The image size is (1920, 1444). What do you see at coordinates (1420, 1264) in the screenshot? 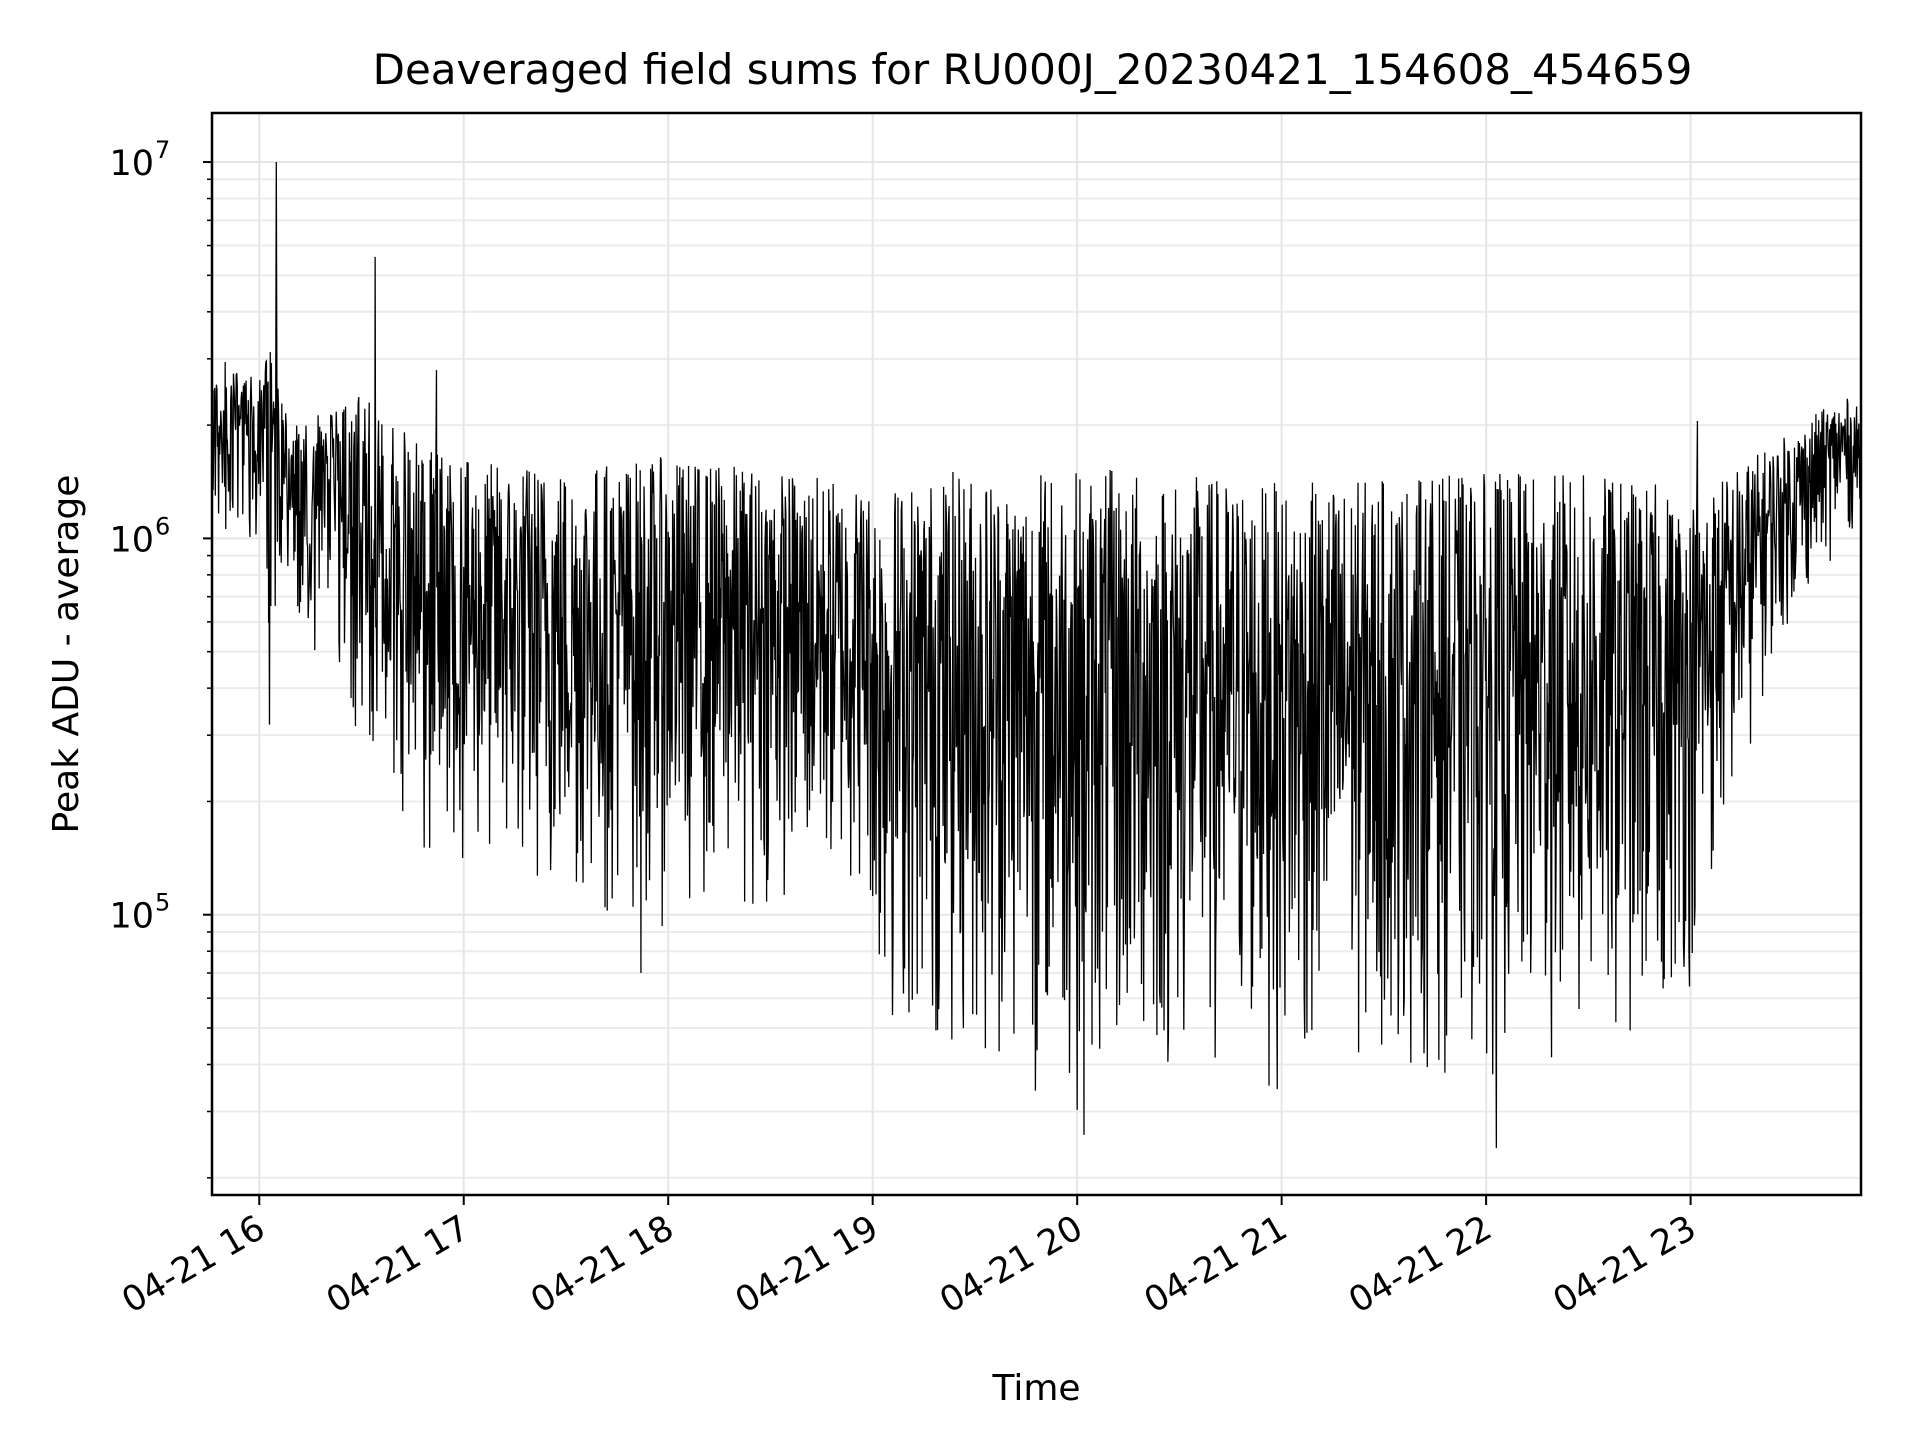
I see `x-tick-label: 04-21 22` at bounding box center [1420, 1264].